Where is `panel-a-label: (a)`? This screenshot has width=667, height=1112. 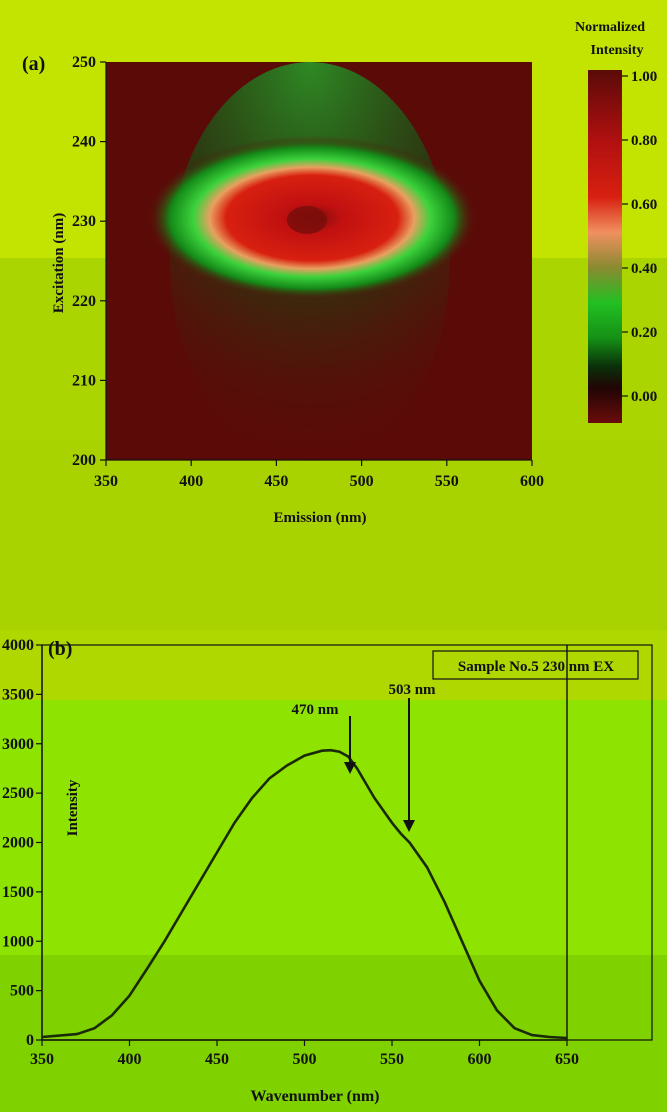 panel-a-label: (a) is located at coordinates (33, 64).